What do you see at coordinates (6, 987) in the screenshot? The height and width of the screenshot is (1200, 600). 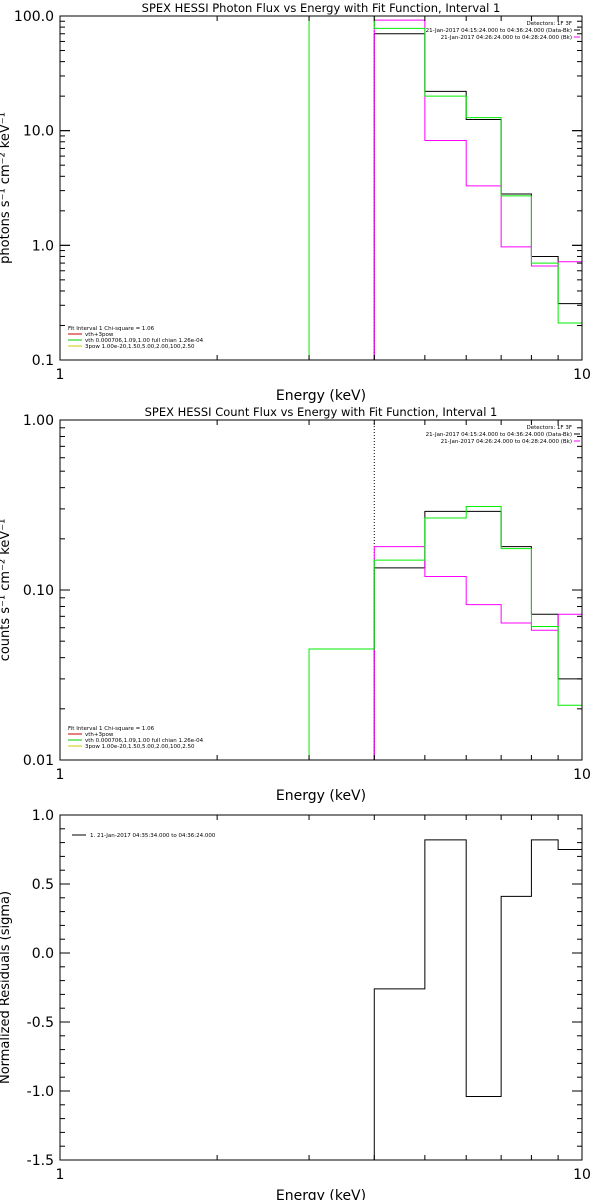 I see `y-axis-label: Normalized Residuals (sigma)` at bounding box center [6, 987].